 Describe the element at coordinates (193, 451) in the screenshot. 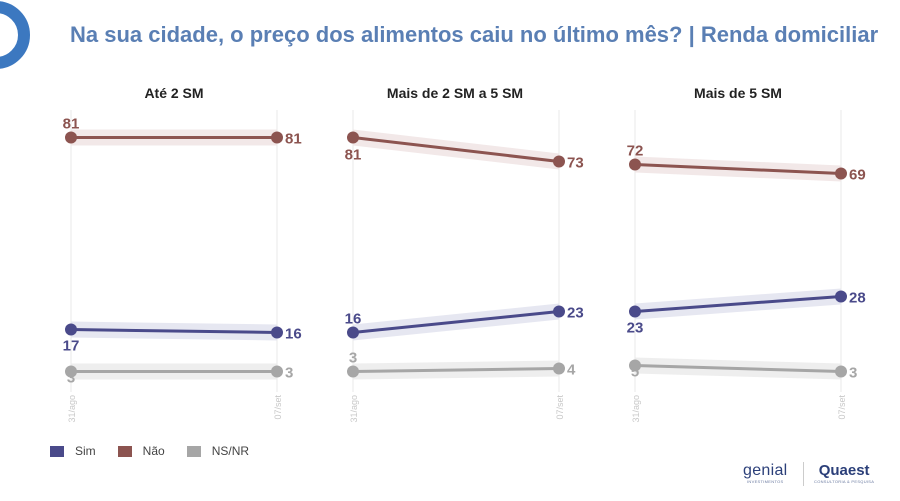

I see `legend-swatch-nsnr` at that location.